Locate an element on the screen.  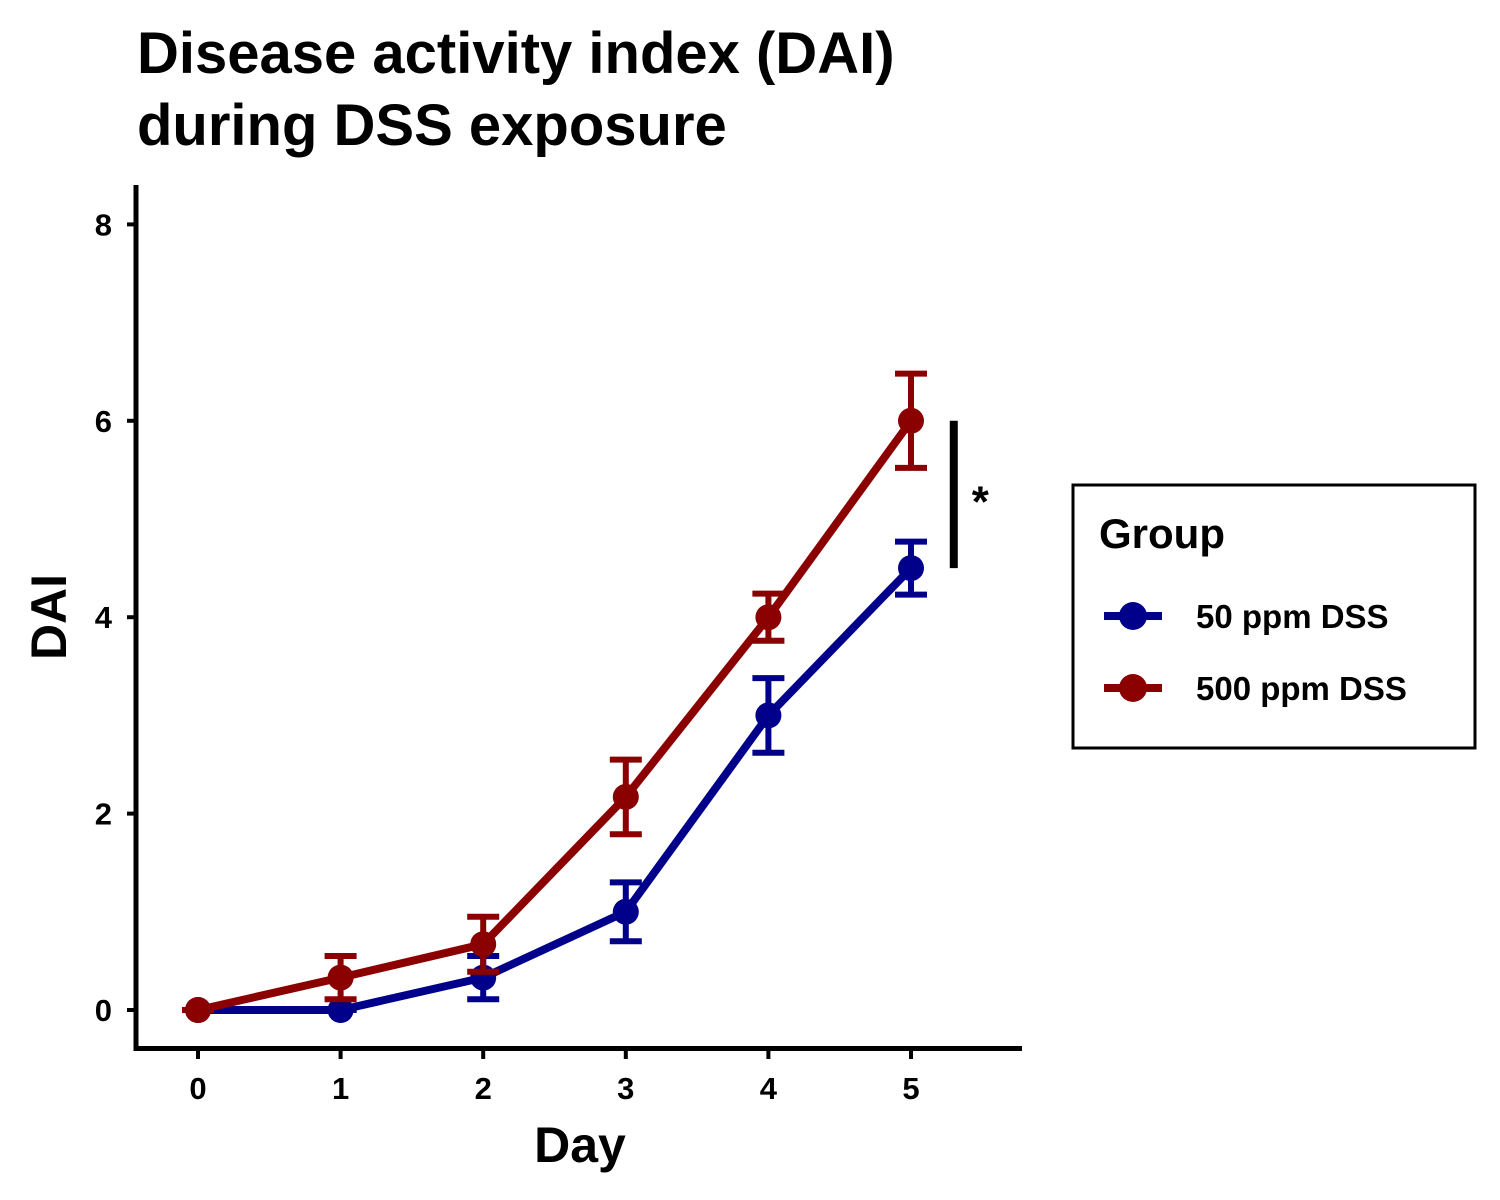
chart-title-line-2: during DSS exposure is located at coordinates (432, 125).